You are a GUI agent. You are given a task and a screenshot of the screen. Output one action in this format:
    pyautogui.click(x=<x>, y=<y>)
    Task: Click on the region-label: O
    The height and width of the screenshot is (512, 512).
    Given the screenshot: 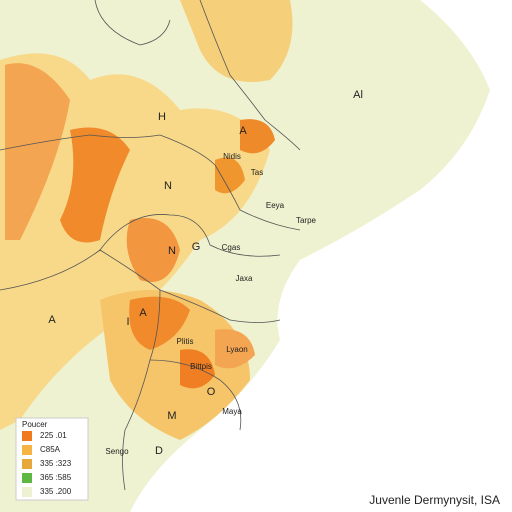 What is the action you would take?
    pyautogui.click(x=211, y=392)
    